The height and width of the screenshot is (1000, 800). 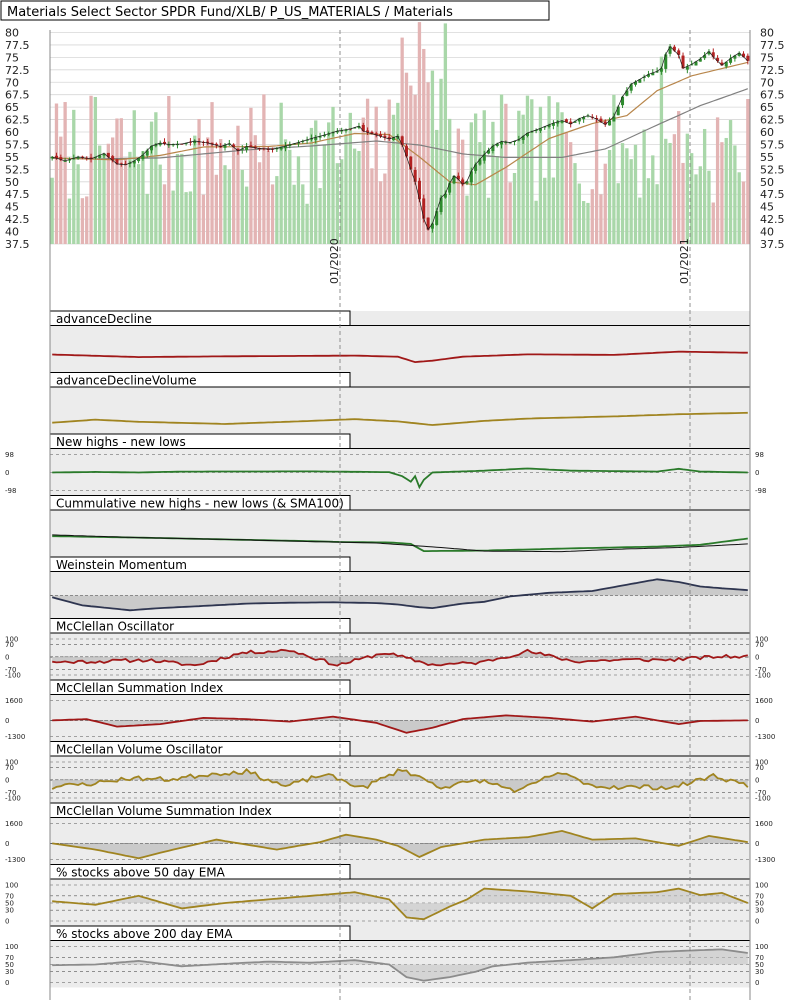 What do you see at coordinates (772, 70) in the screenshot?
I see `price-y-tick-right: 72.5` at bounding box center [772, 70].